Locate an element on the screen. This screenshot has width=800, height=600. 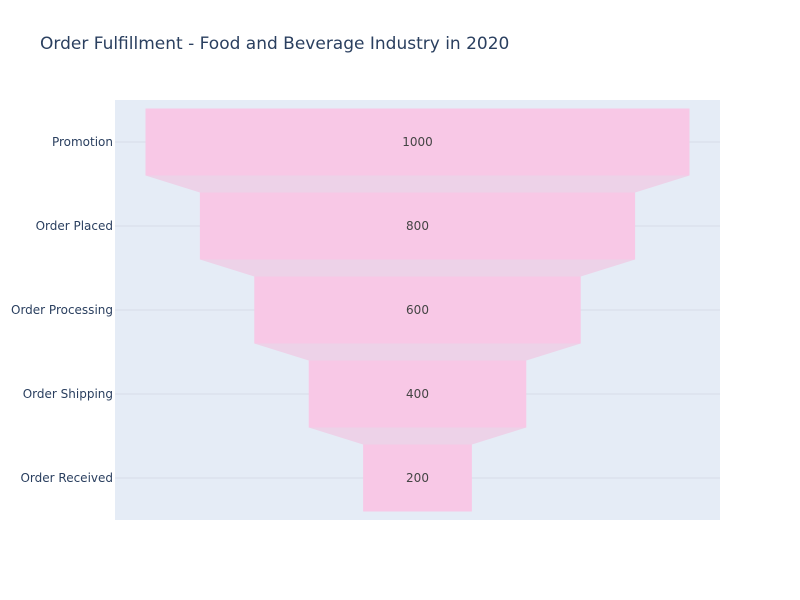
funnel-bar-promotion is located at coordinates (417, 142).